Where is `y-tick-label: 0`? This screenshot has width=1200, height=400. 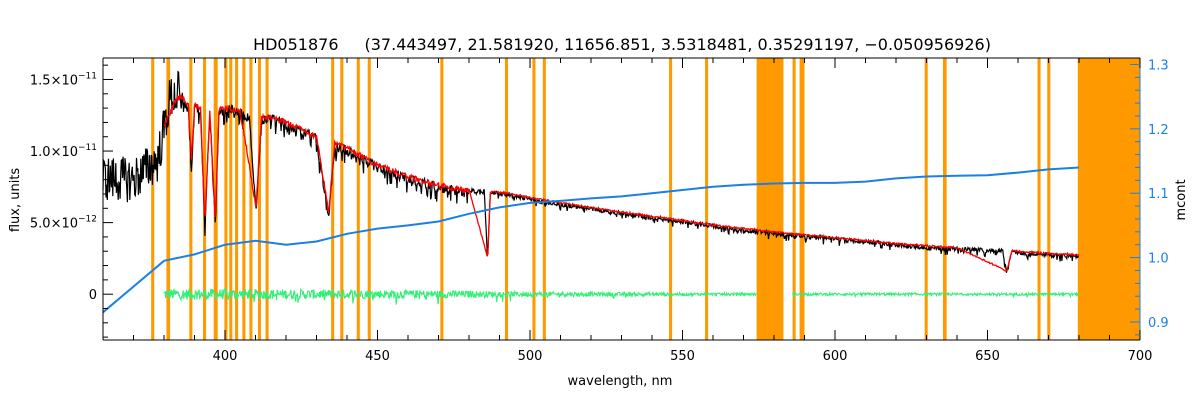
y-tick-label: 0 is located at coordinates (93, 295).